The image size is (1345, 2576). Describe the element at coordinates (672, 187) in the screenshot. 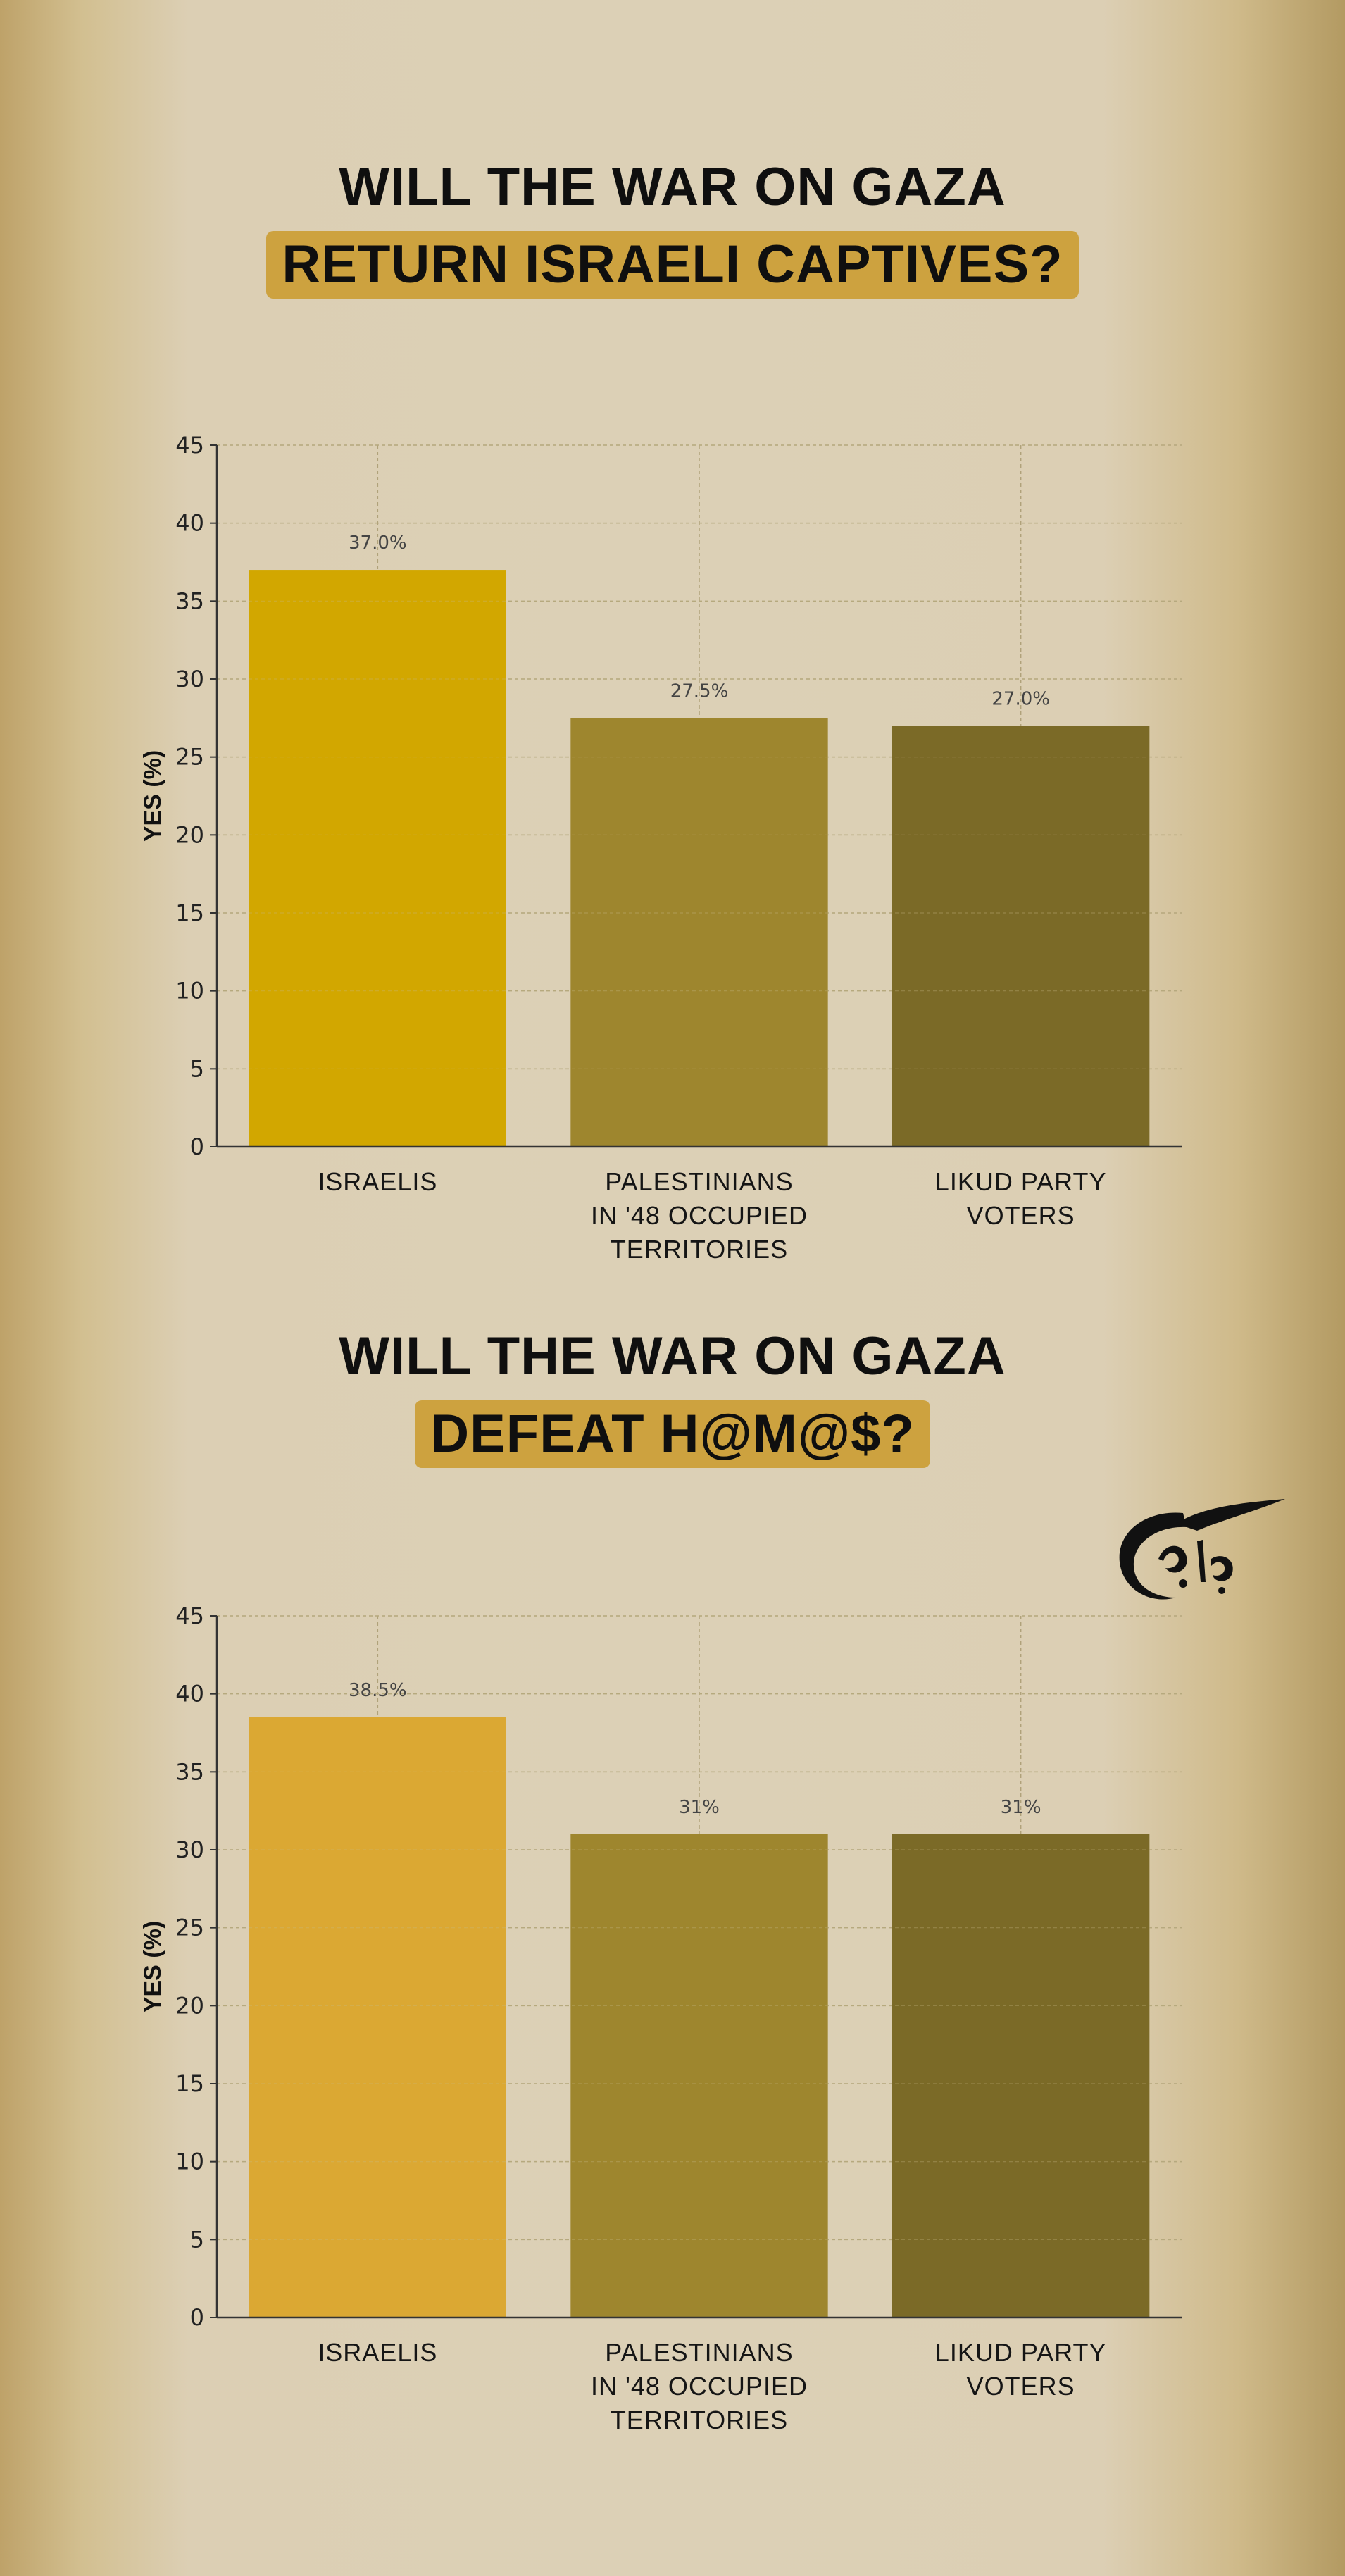

I see `heading-captives-line1: WILL THE WAR ON GAZA` at that location.